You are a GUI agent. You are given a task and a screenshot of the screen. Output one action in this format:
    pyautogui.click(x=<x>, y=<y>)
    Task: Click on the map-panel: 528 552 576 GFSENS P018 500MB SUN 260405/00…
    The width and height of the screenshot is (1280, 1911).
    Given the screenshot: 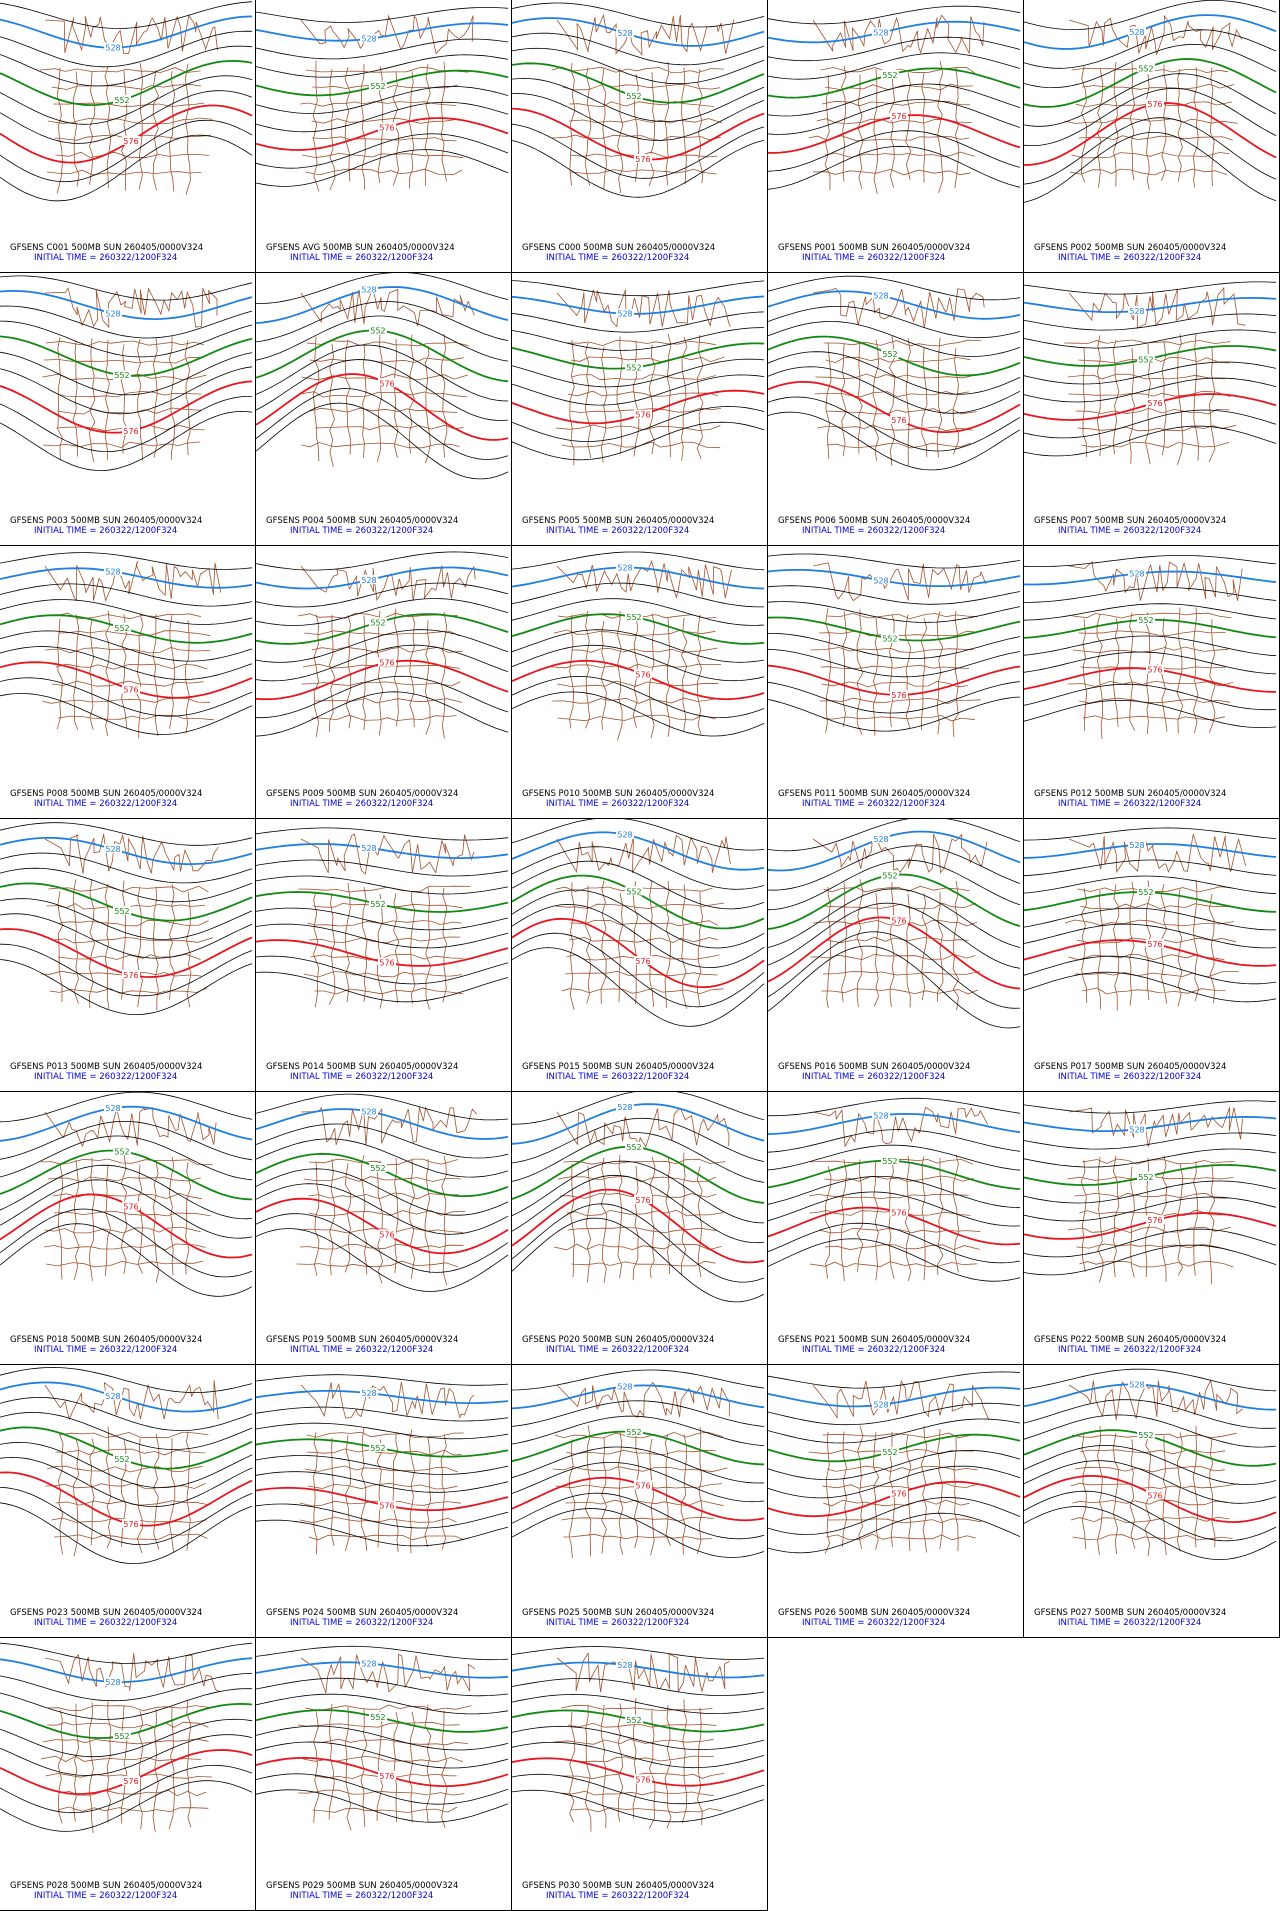 What is the action you would take?
    pyautogui.click(x=128, y=1228)
    